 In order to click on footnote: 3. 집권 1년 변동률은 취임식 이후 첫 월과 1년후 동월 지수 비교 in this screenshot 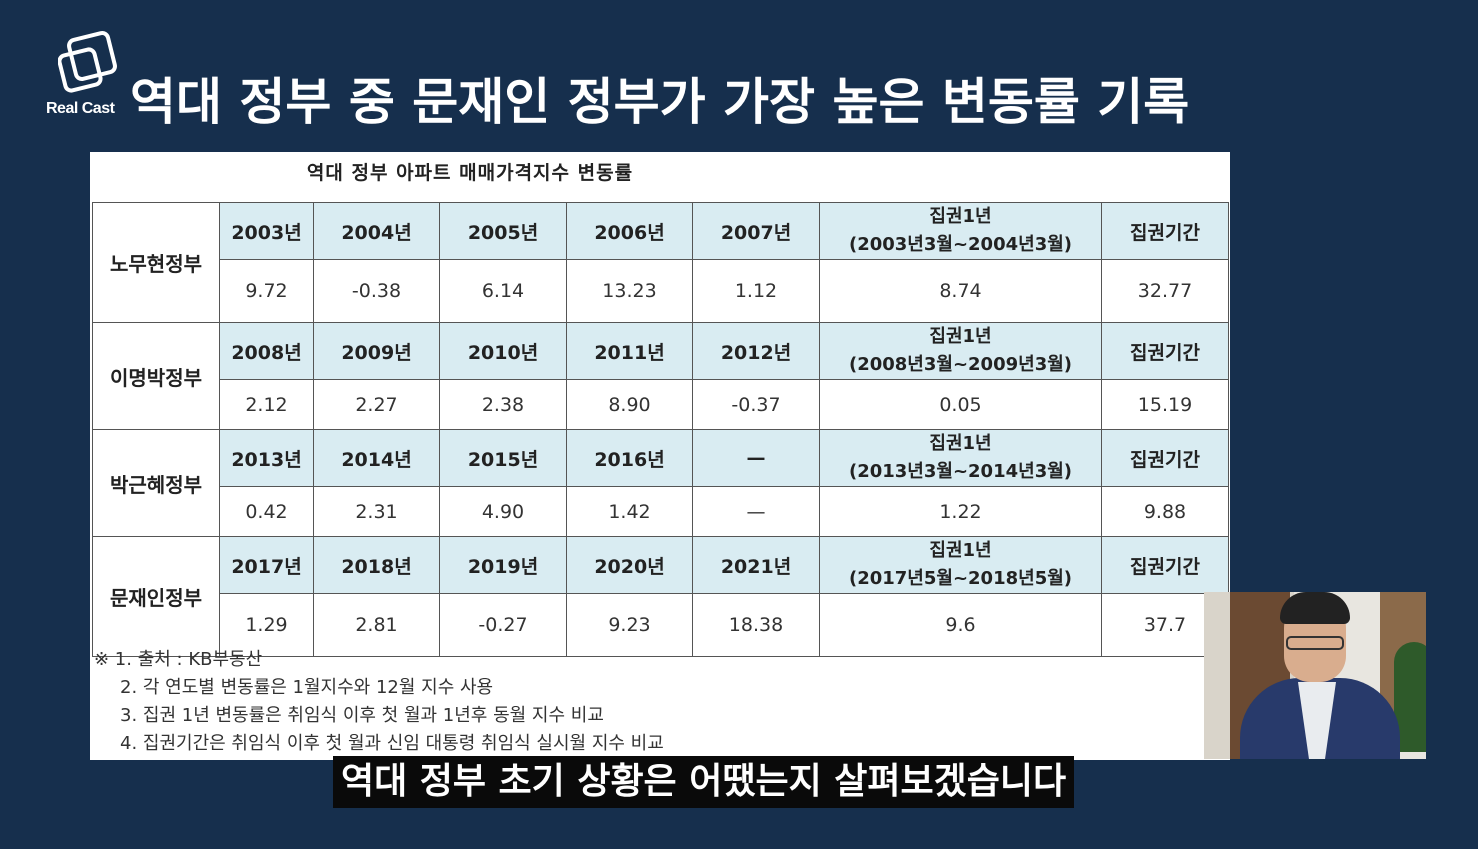, I will do `click(362, 715)`.